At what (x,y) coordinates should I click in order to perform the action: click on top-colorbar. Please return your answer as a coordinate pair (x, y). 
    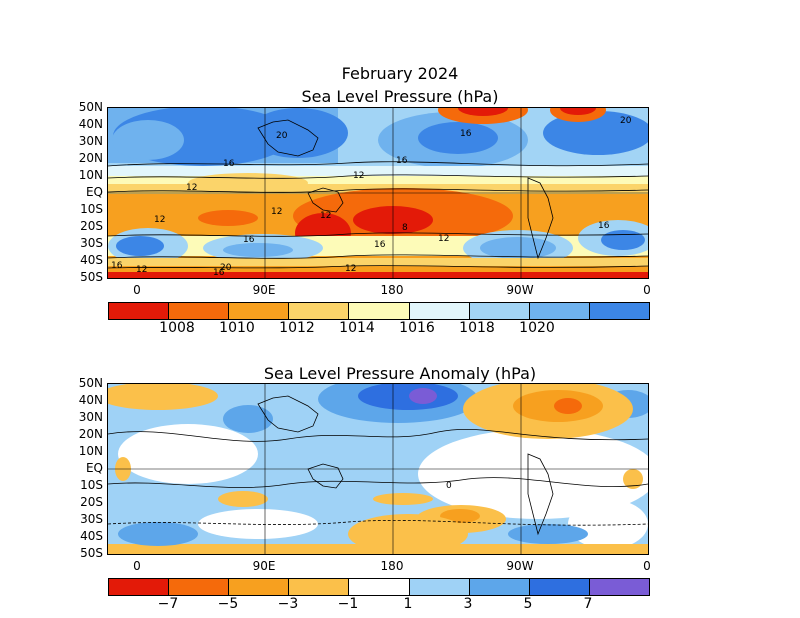
    Looking at the image, I should click on (379, 311).